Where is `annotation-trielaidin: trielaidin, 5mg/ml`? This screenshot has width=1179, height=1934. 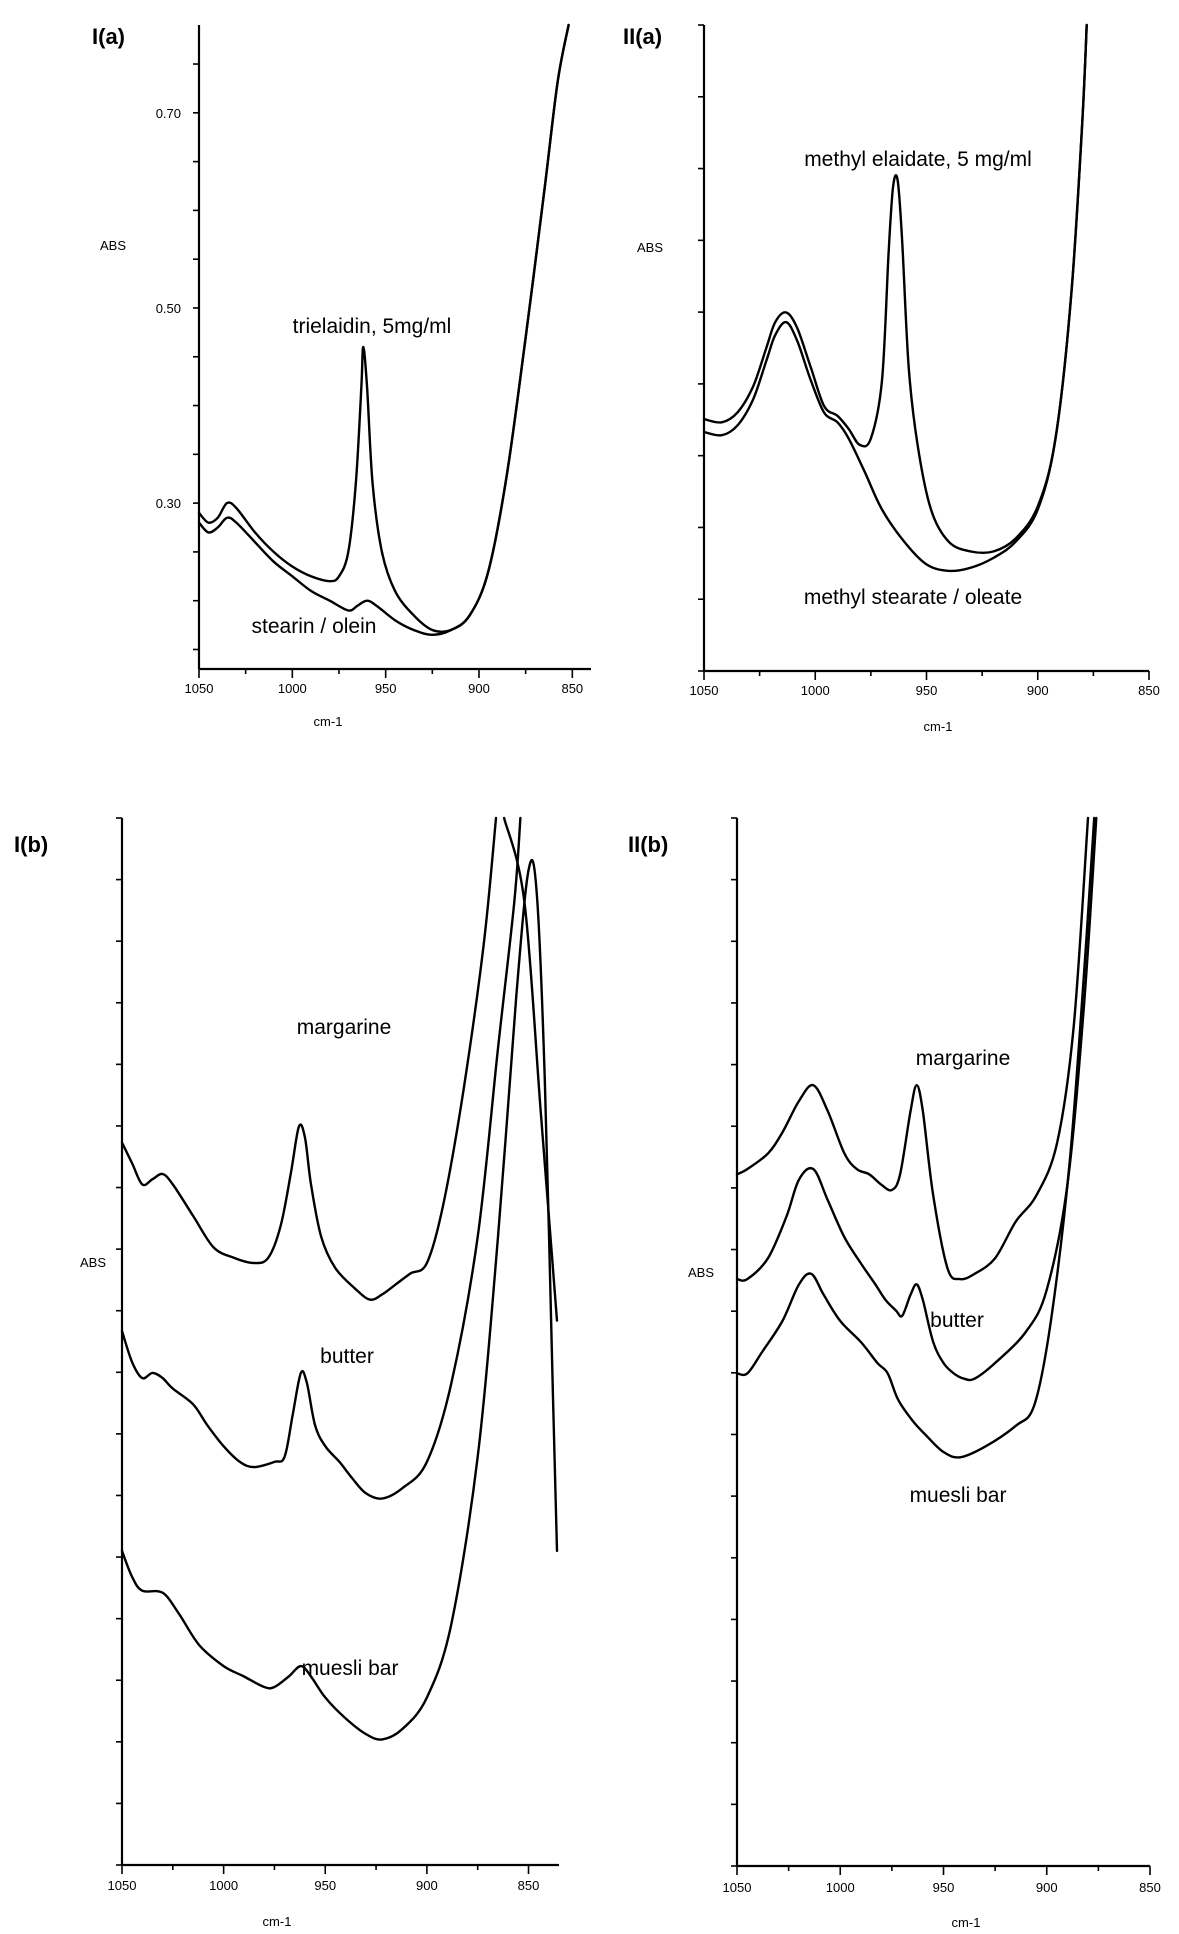
annotation-trielaidin: trielaidin, 5mg/ml is located at coordinates (372, 326).